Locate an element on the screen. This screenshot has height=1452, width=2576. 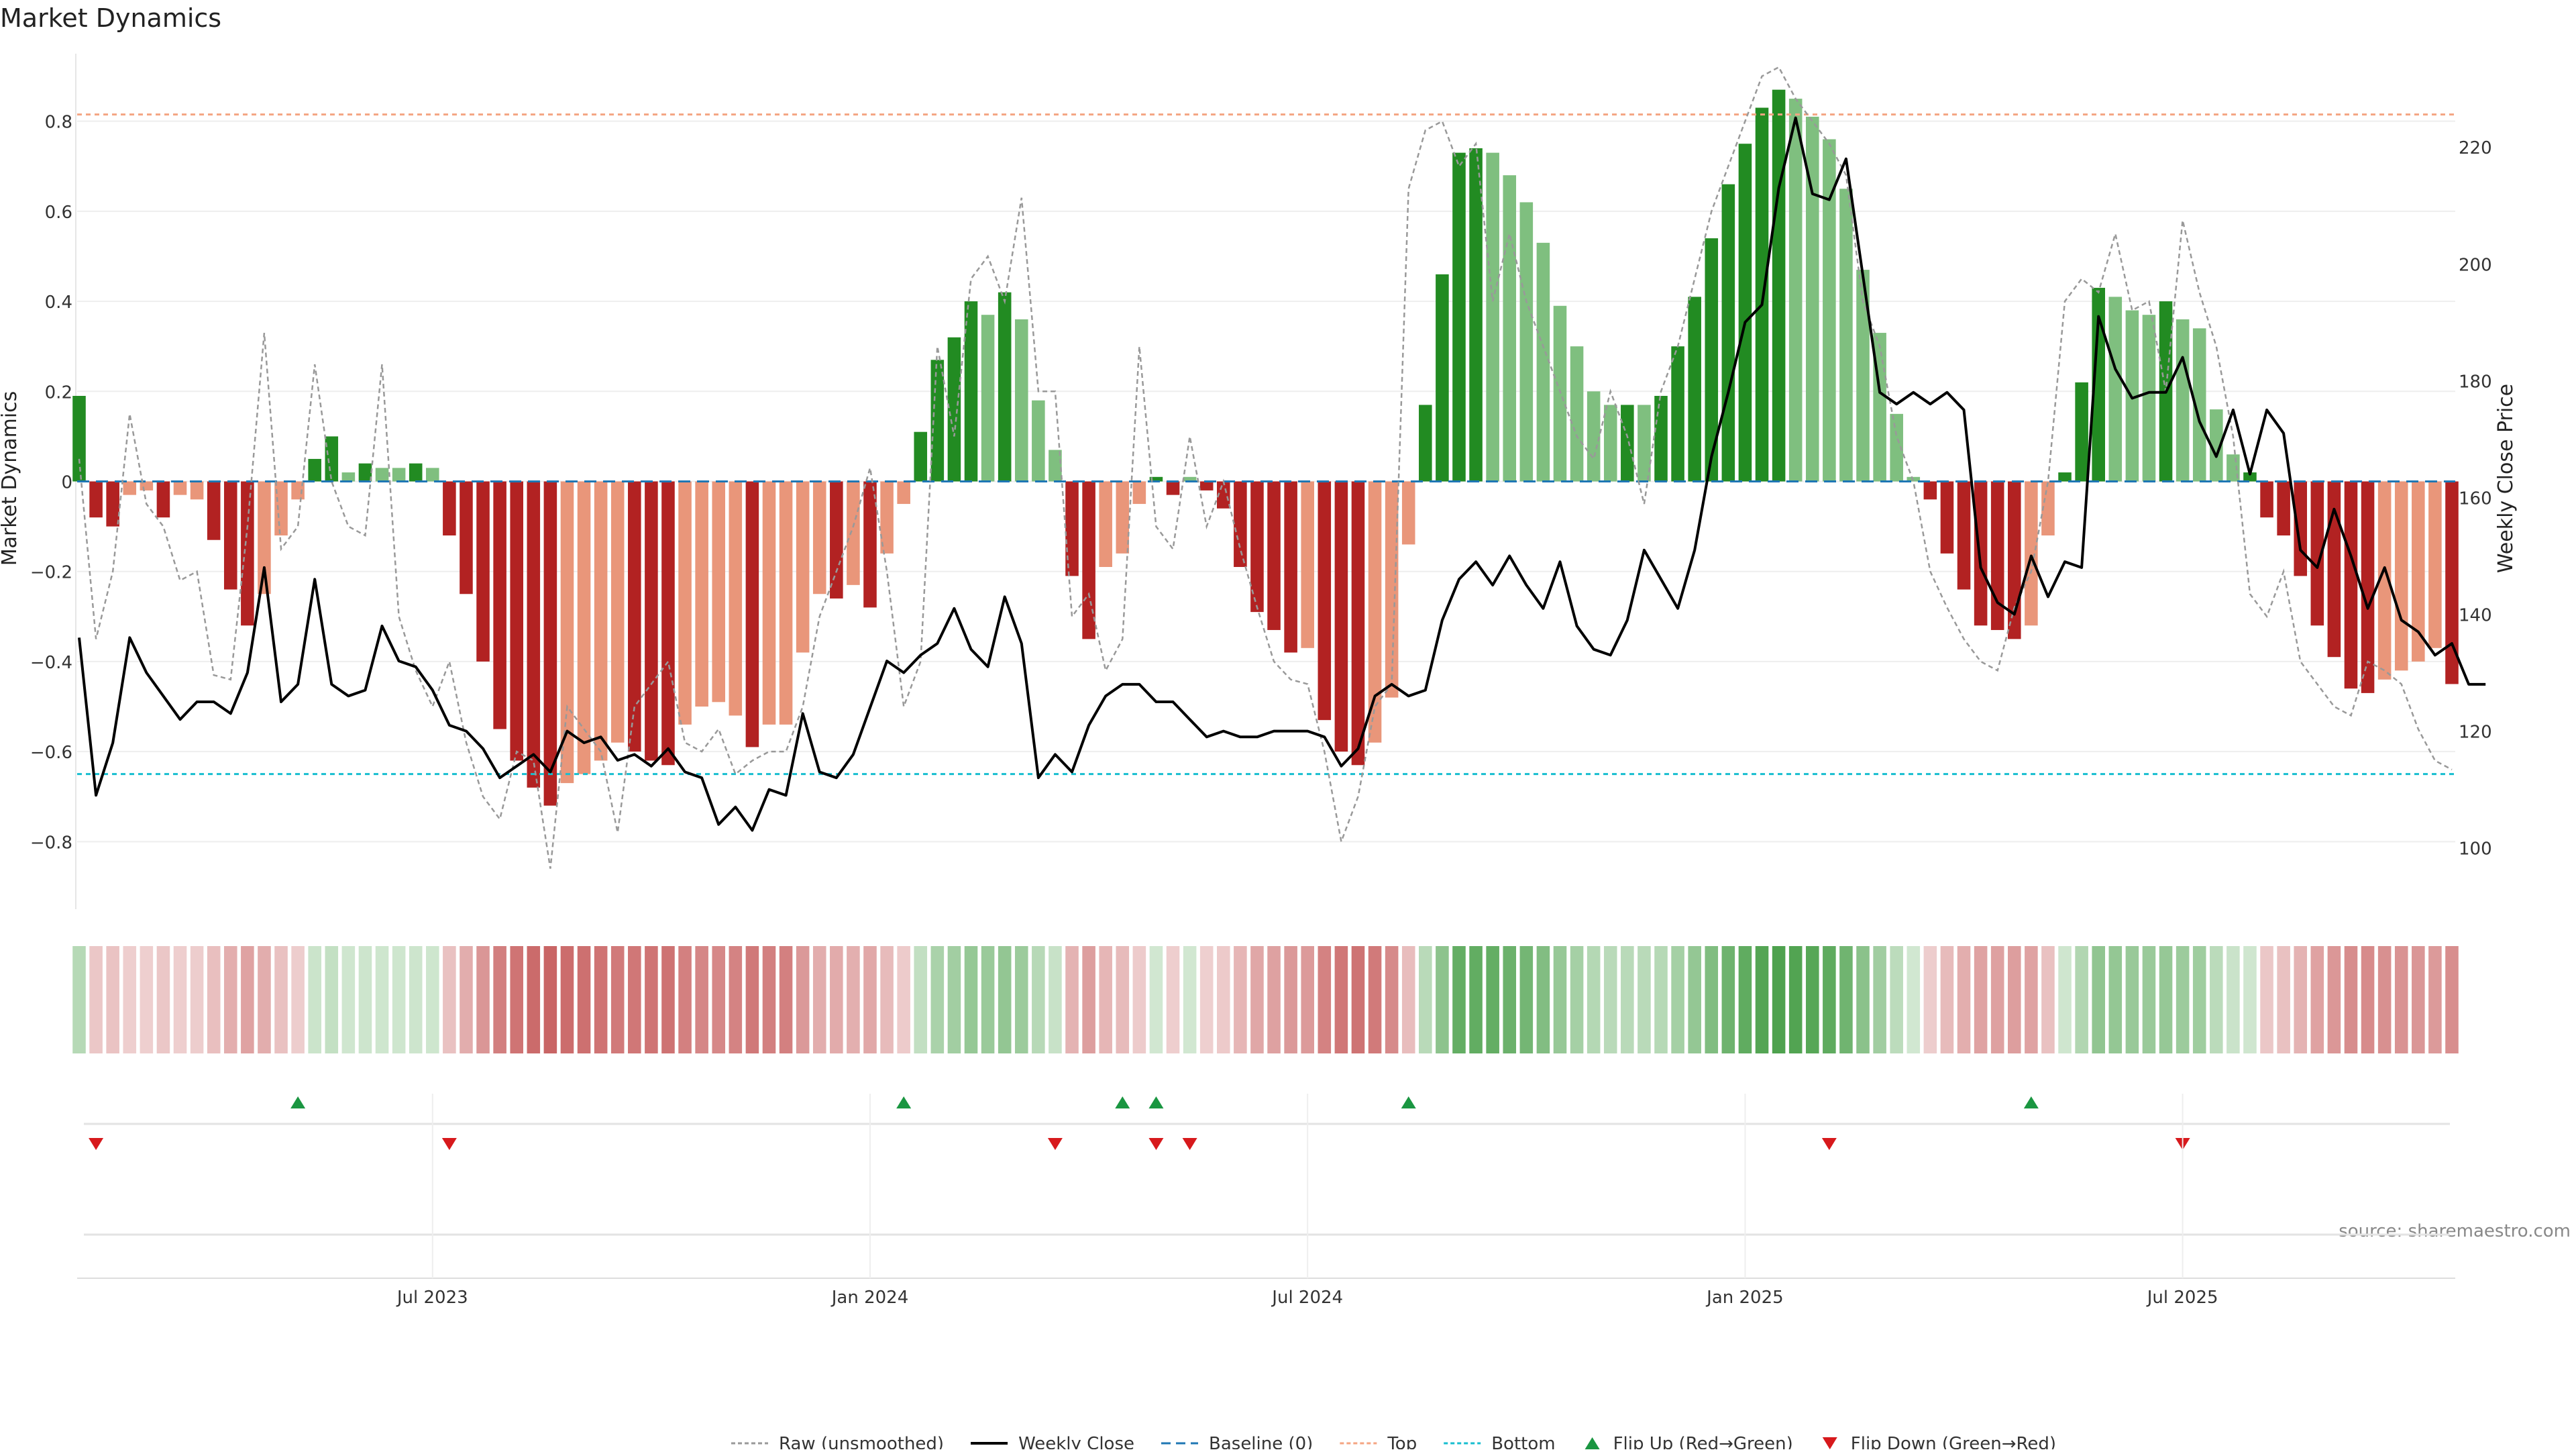
legend-flip-up-swatch is located at coordinates (1592, 1443).